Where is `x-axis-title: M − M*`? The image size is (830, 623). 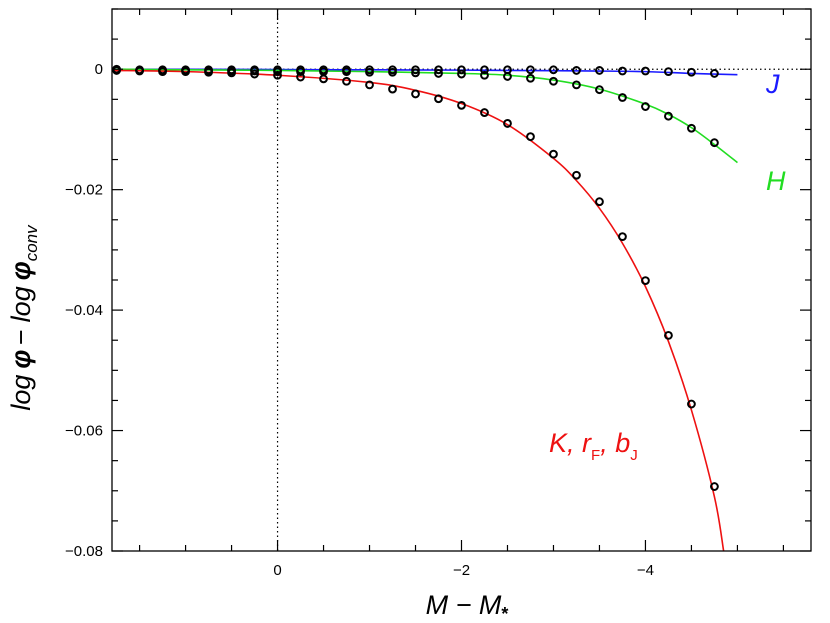
x-axis-title: M − M* is located at coordinates (467, 606).